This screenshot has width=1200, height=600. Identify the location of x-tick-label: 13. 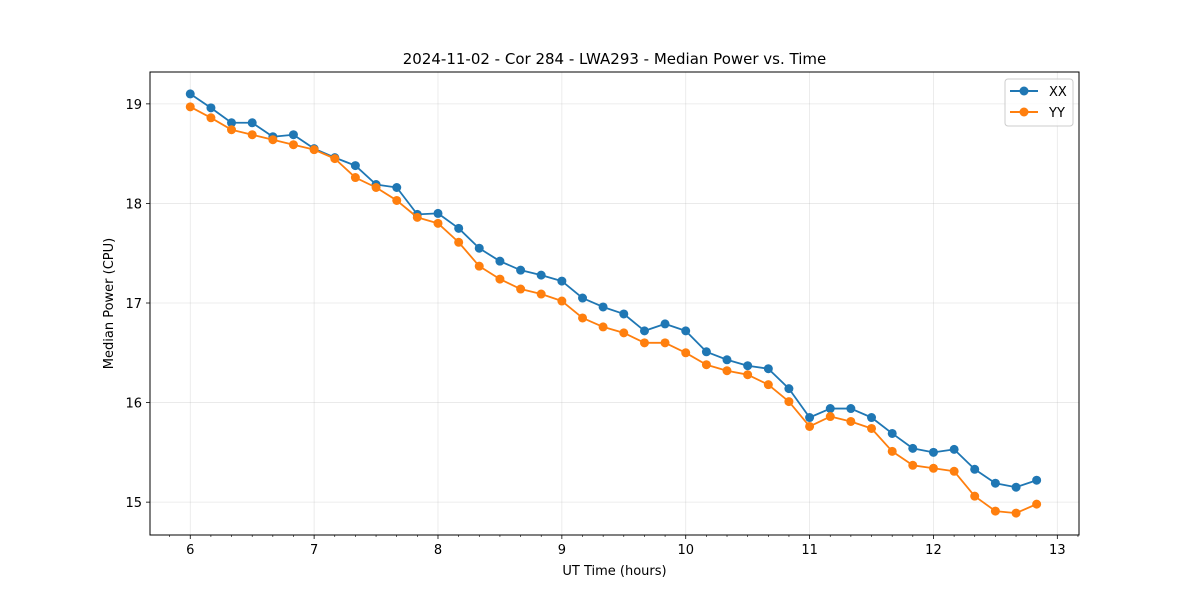
(1057, 550).